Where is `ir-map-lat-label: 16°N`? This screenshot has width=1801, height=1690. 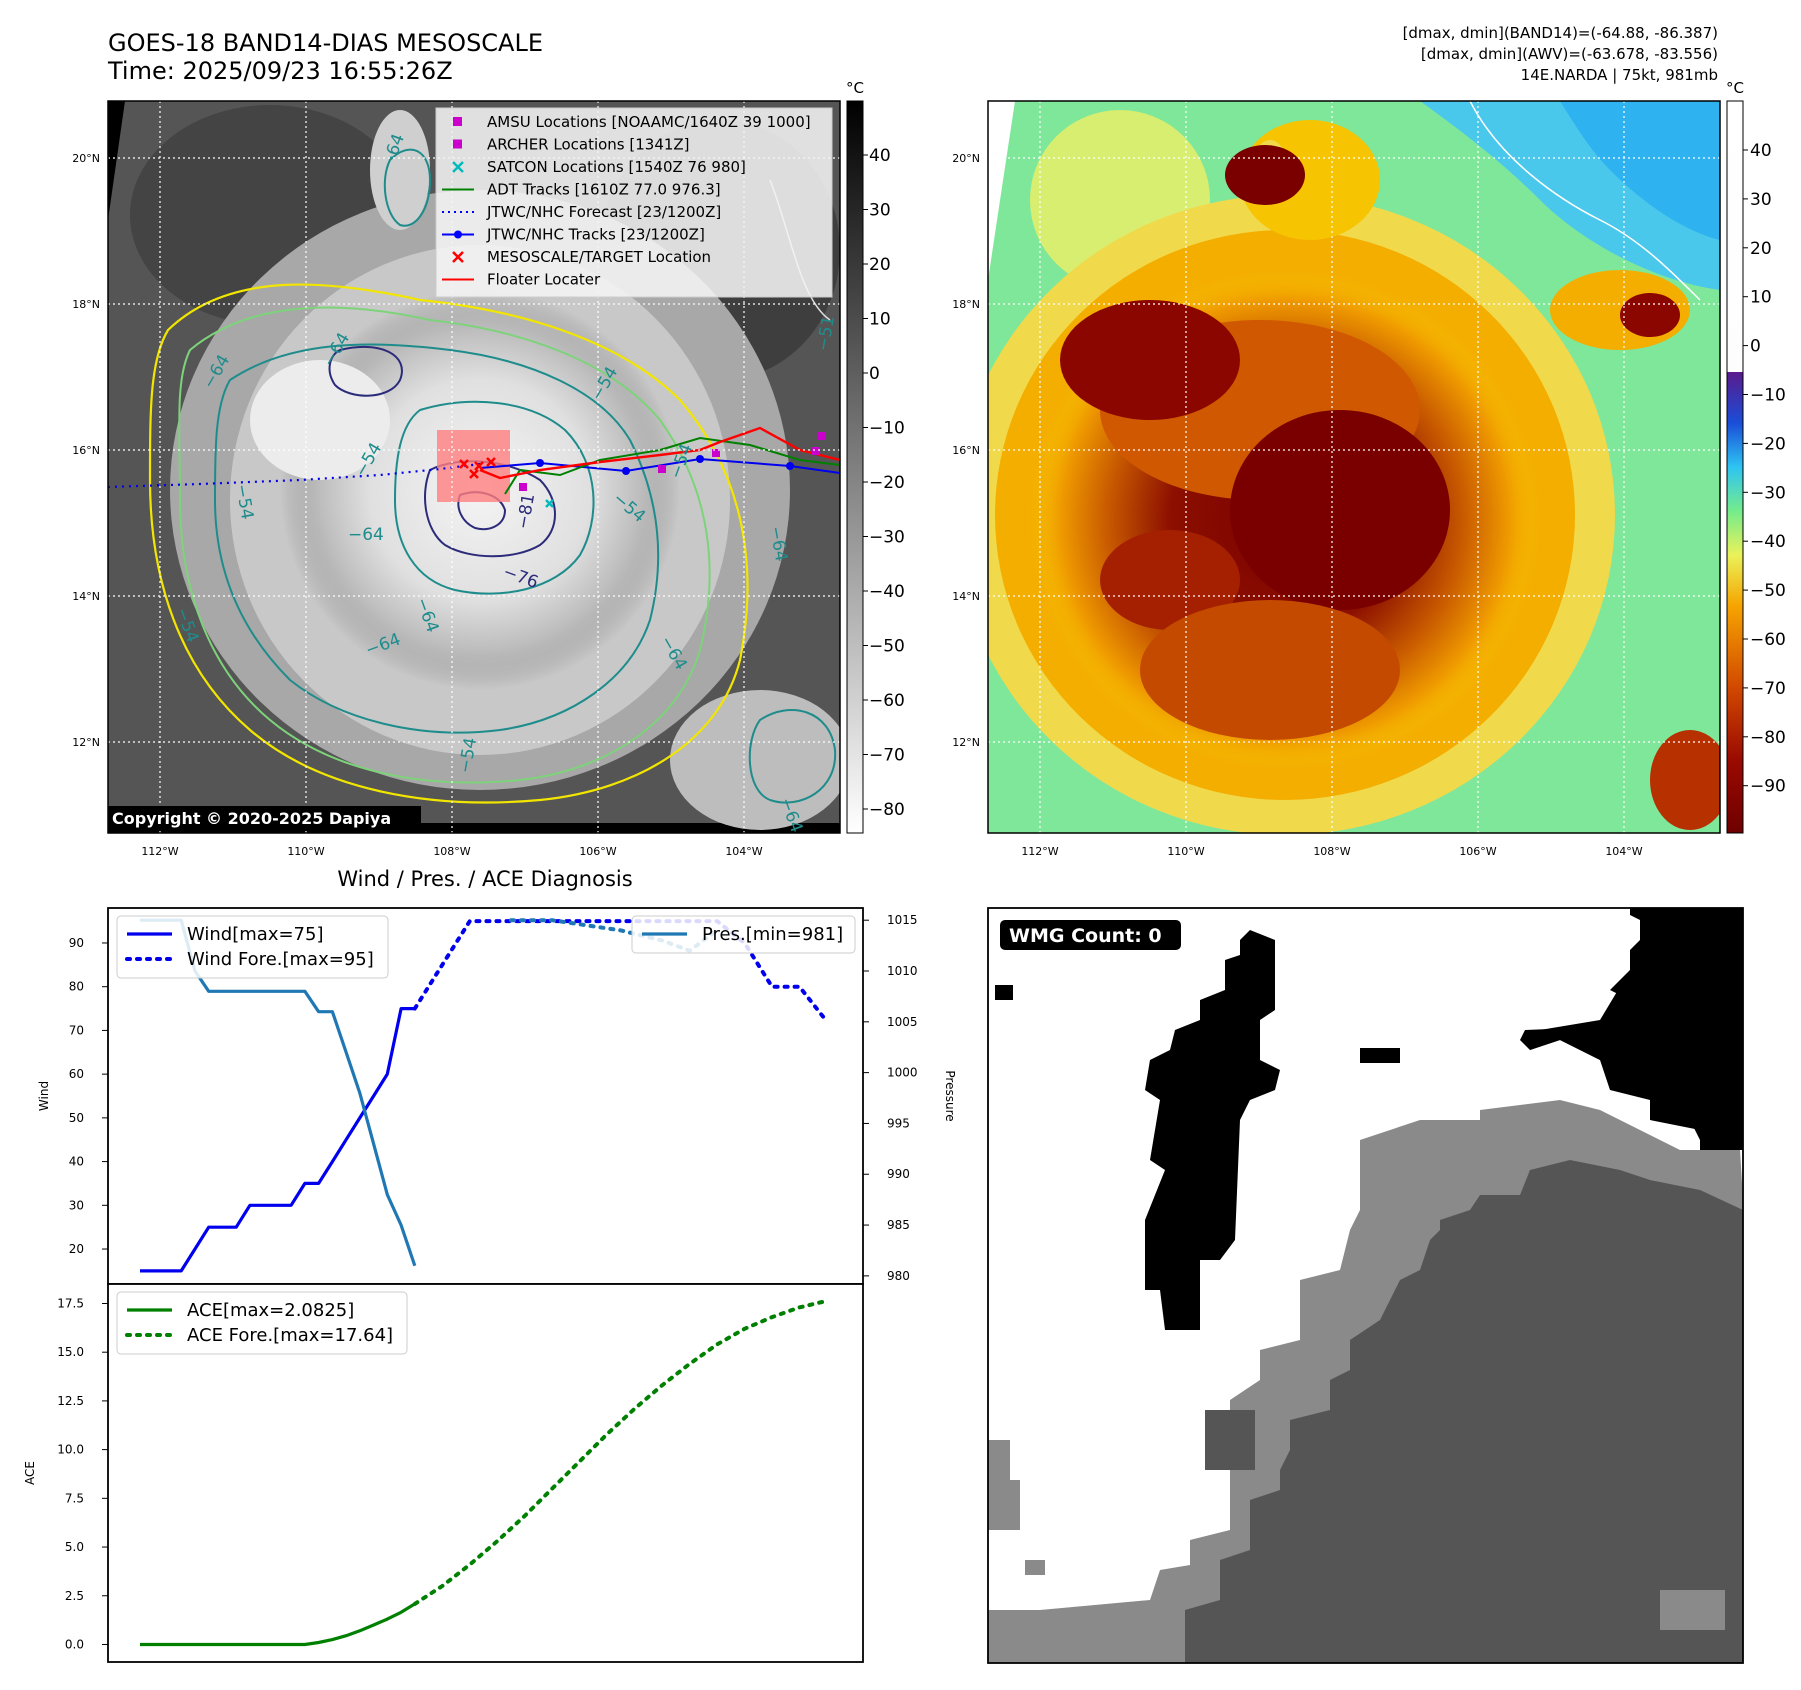 ir-map-lat-label: 16°N is located at coordinates (86, 450).